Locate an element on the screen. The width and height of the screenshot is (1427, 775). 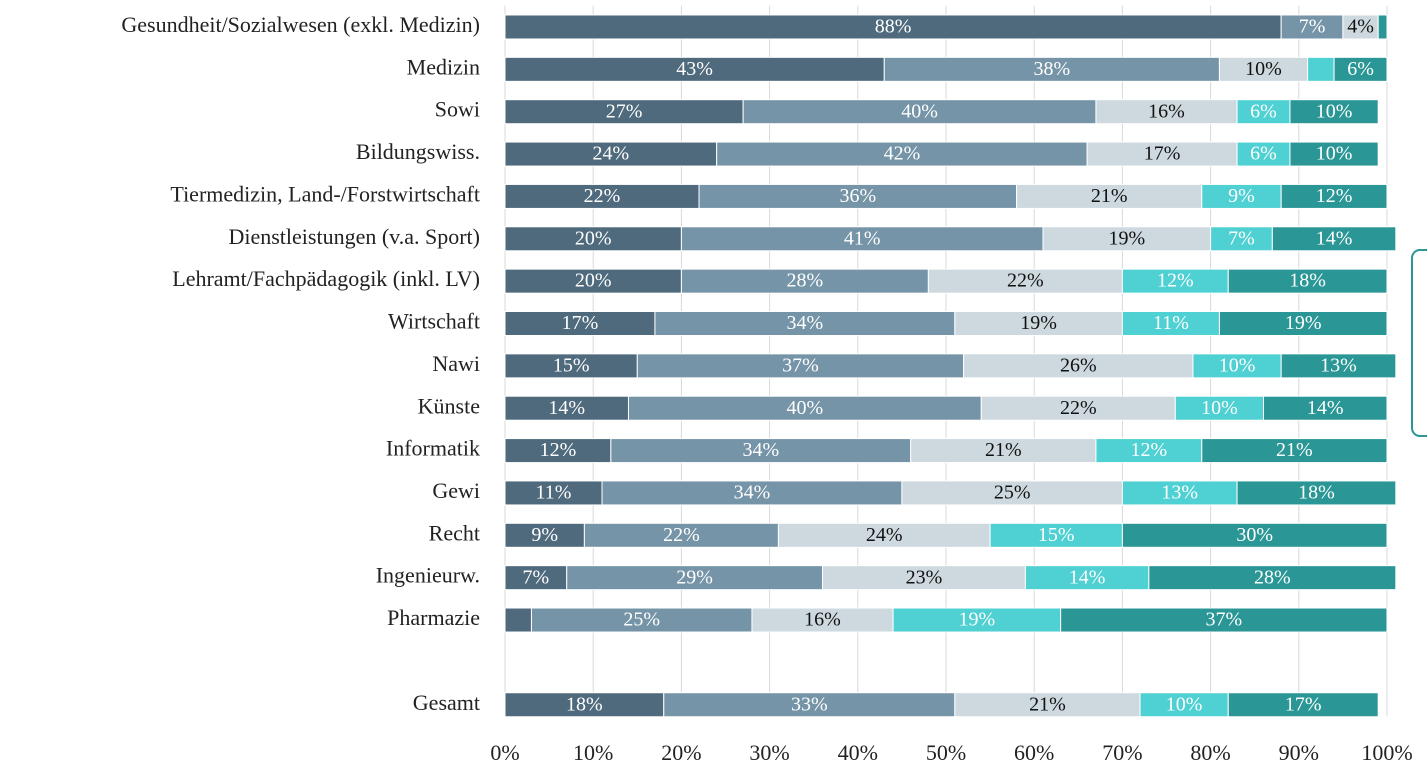
x-tick-label: 100% is located at coordinates (1386, 752).